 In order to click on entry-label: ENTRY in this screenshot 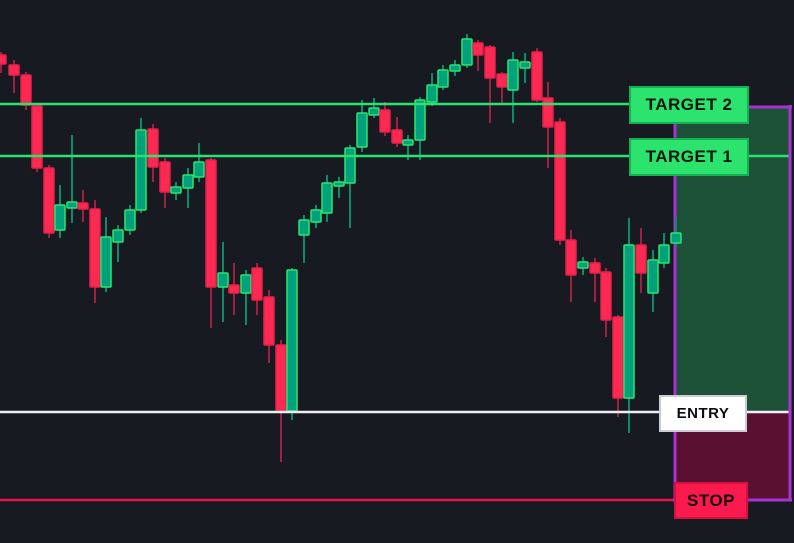, I will do `click(703, 413)`.